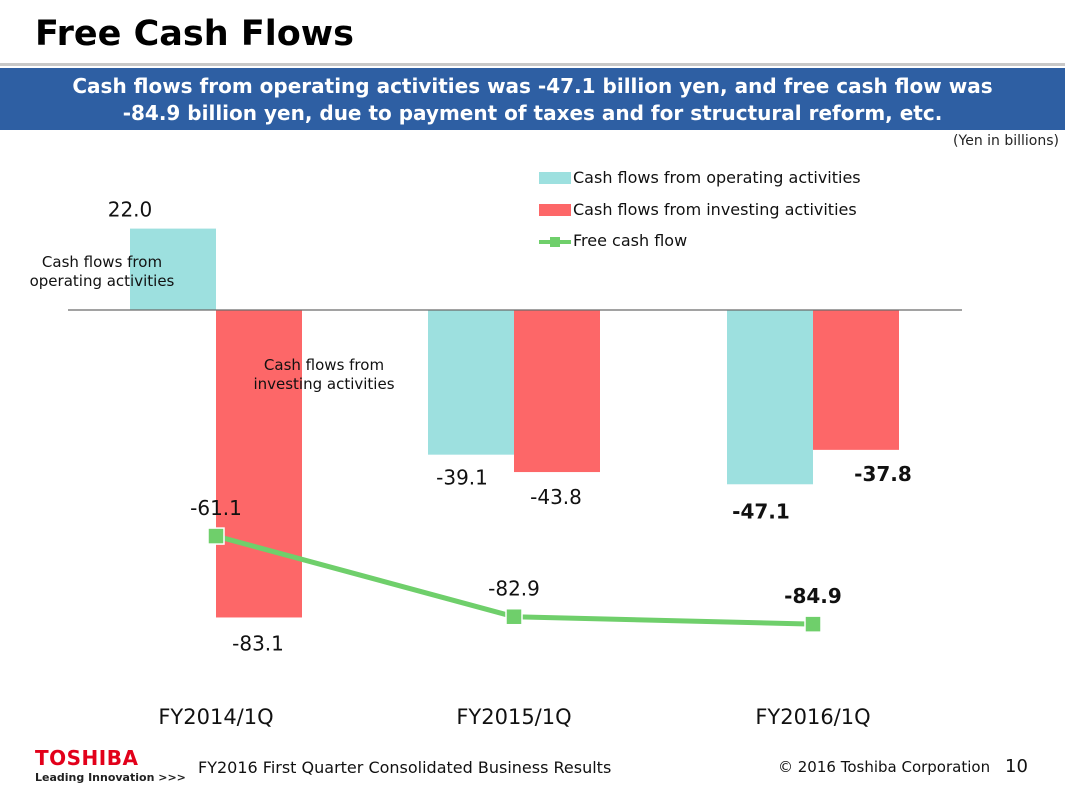 This screenshot has width=1065, height=787. I want to click on page-number: 10, so click(1016, 766).